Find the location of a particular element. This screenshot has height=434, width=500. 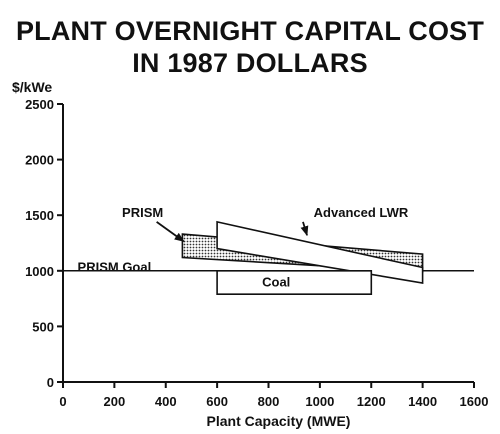

x-tick-label: 200 is located at coordinates (115, 401).